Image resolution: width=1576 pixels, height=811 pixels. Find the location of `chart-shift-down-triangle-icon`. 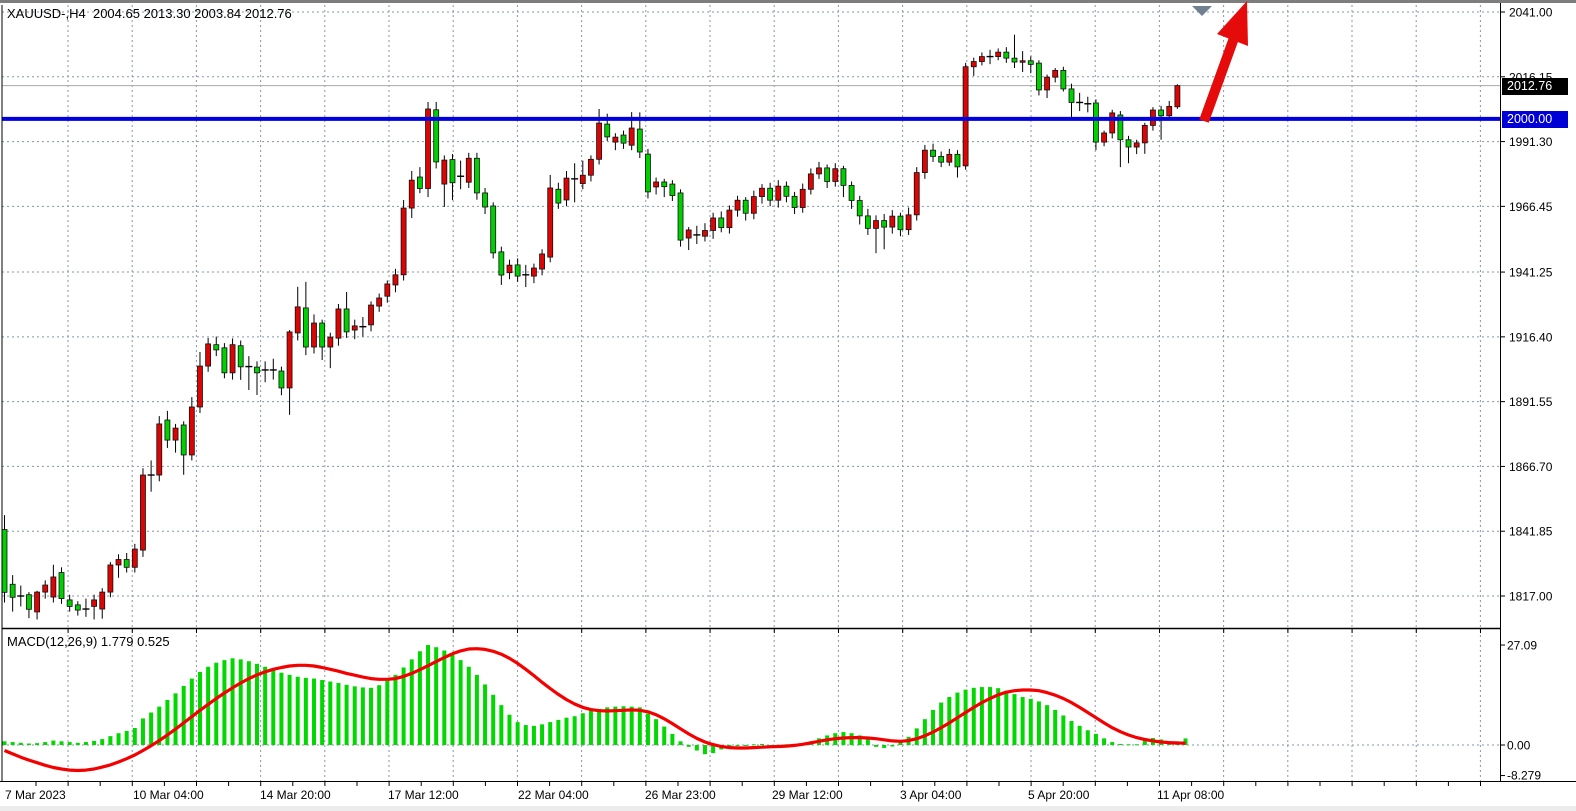

chart-shift-down-triangle-icon is located at coordinates (1202, 11).